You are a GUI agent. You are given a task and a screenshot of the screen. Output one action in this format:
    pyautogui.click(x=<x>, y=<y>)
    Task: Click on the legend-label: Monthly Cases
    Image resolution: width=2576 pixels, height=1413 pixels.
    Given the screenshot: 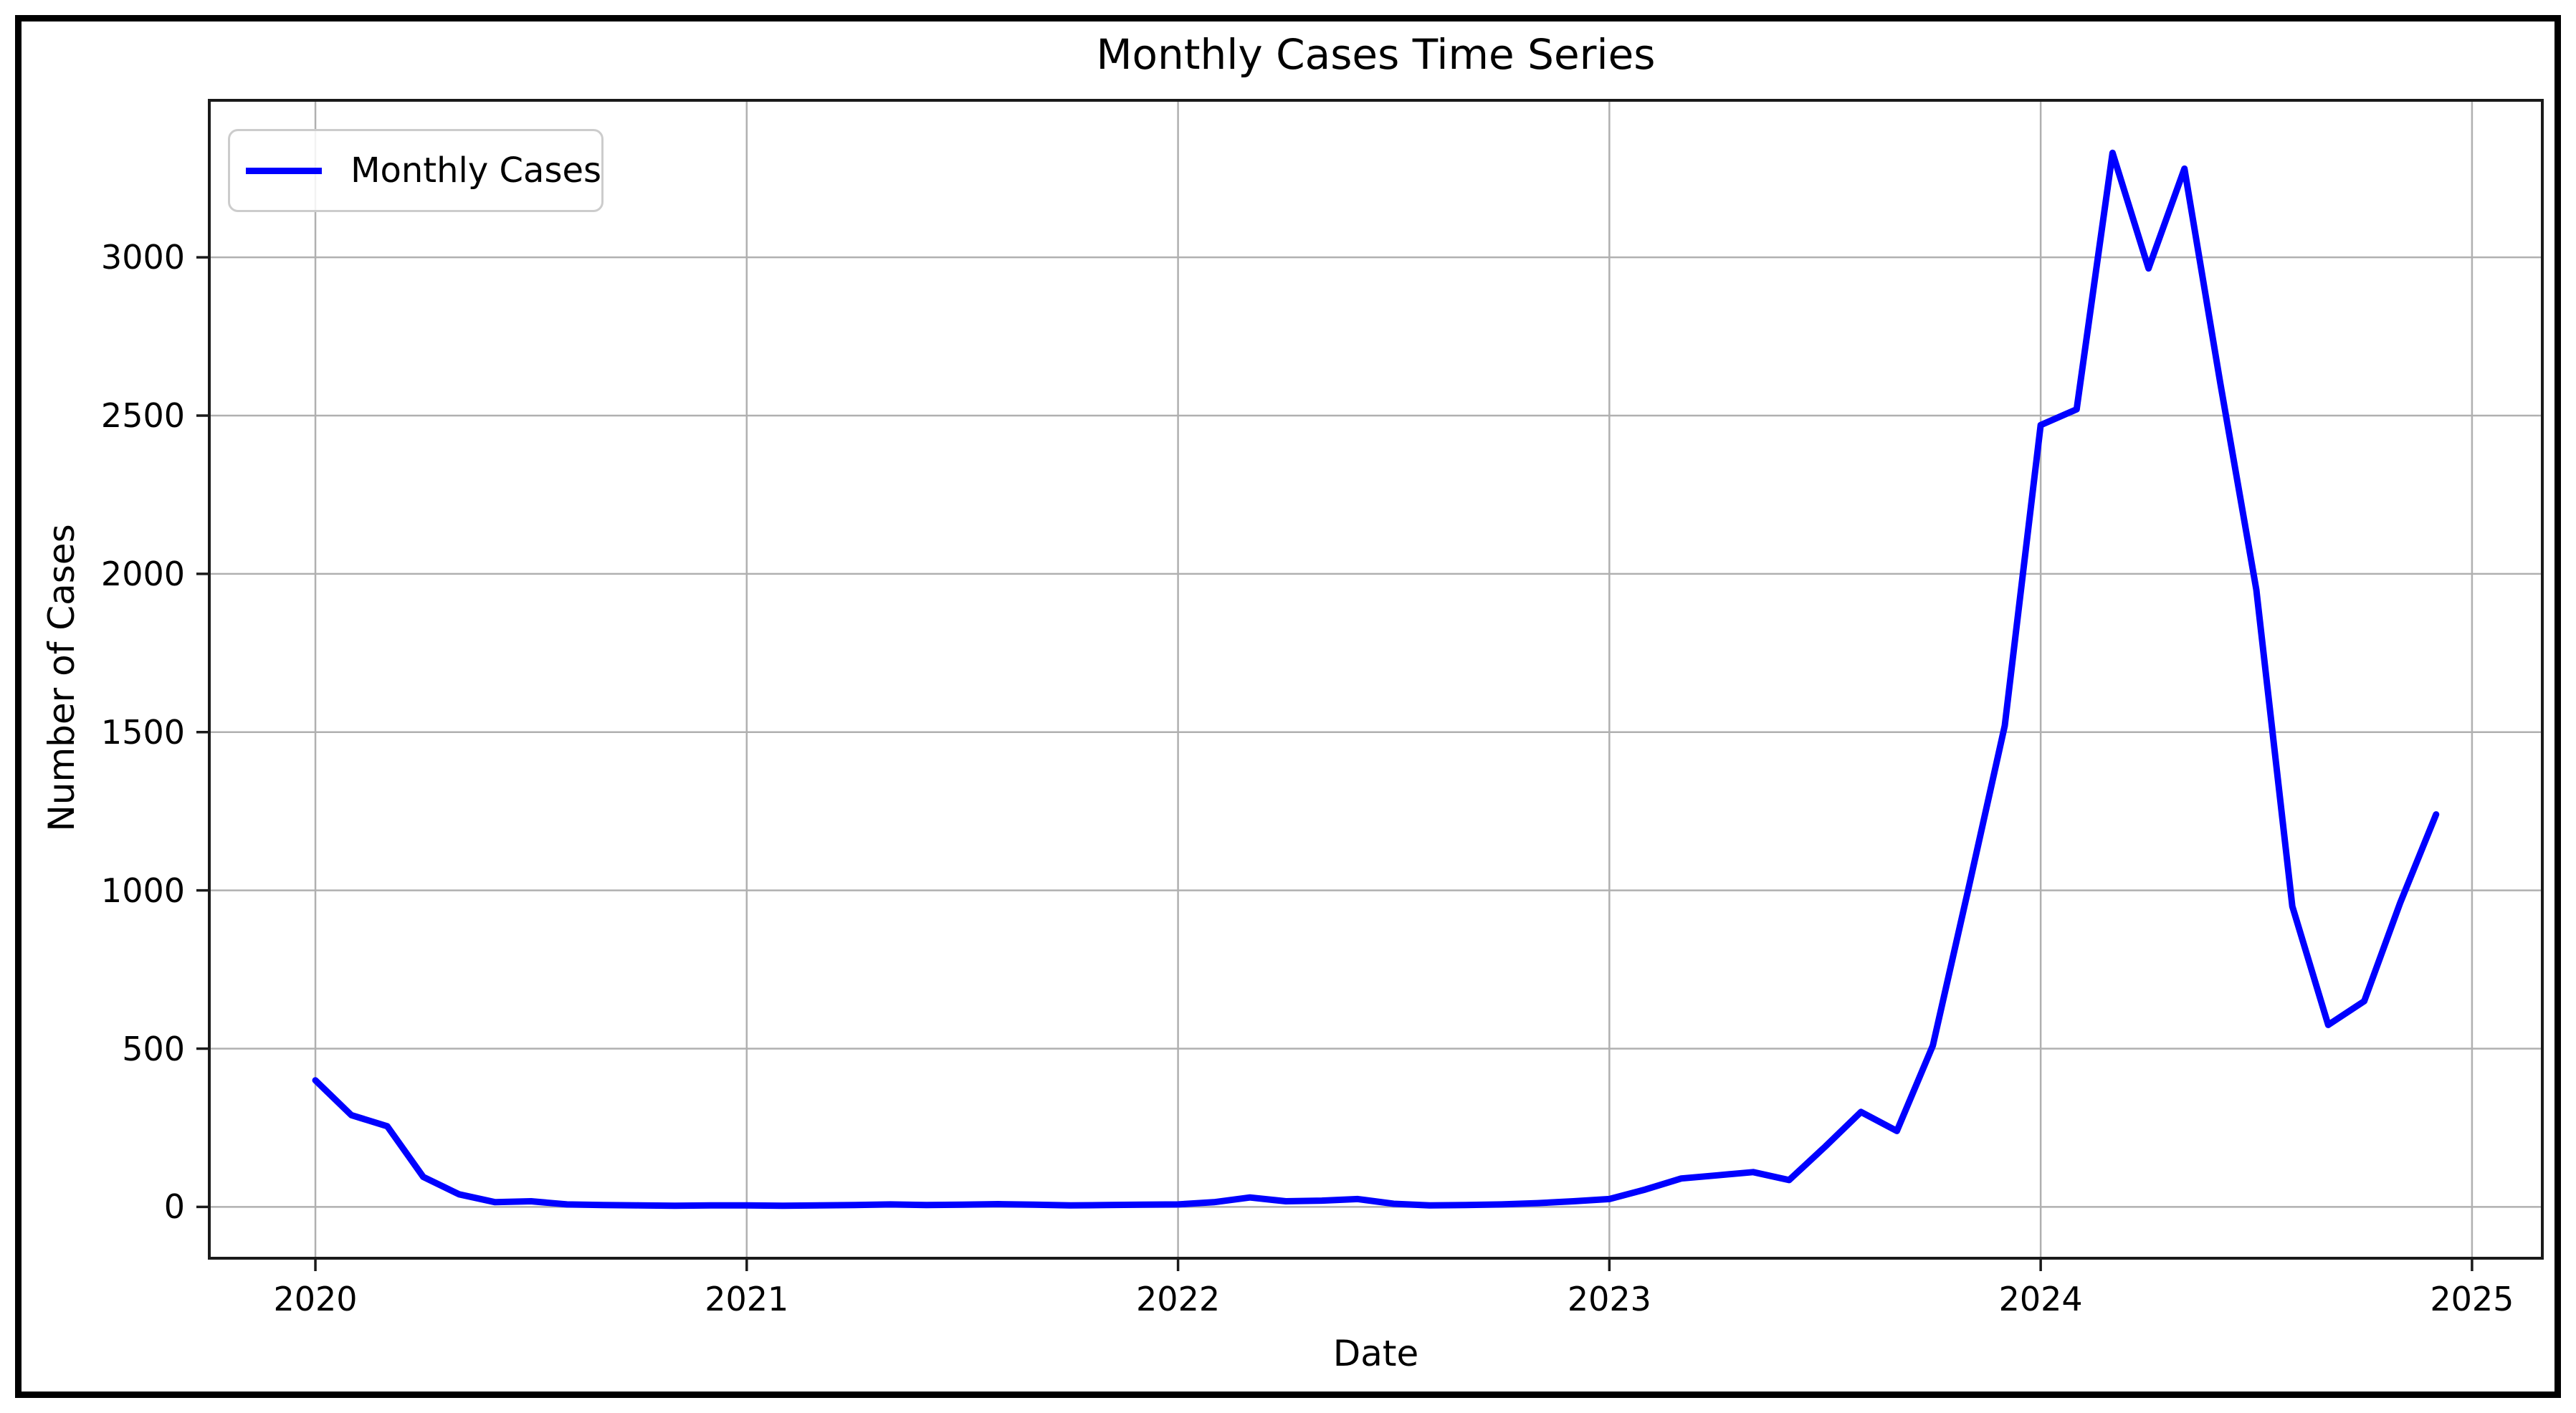 What is the action you would take?
    pyautogui.click(x=475, y=170)
    